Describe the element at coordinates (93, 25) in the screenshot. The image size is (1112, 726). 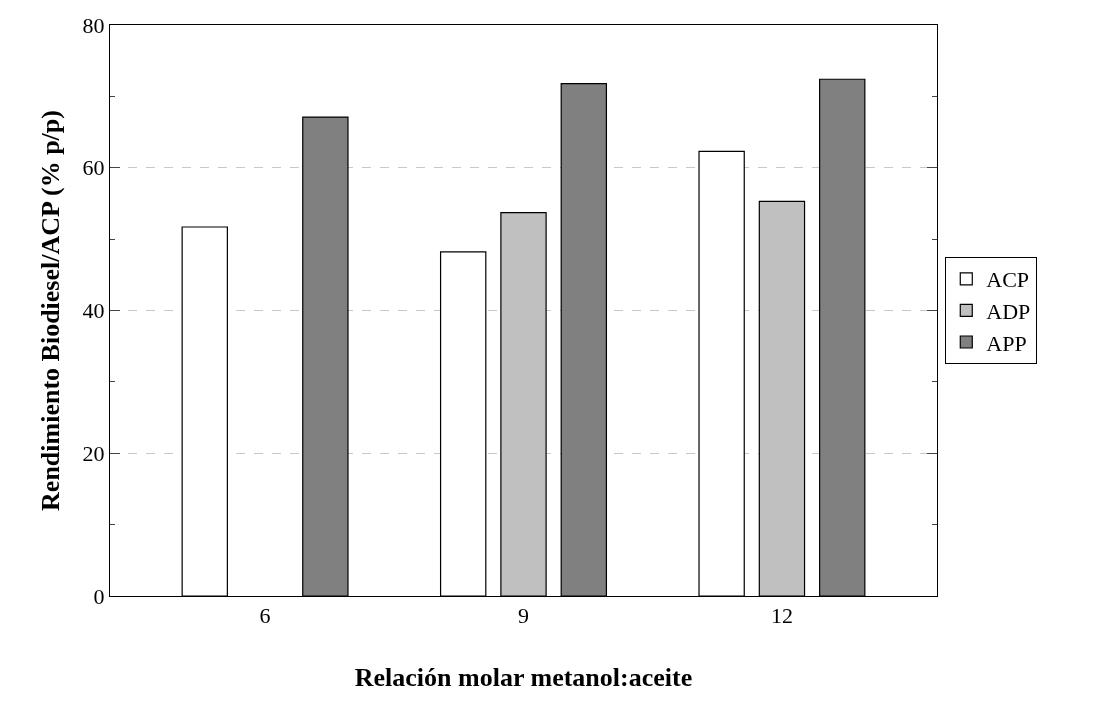
I see `y-tick-label: 80` at that location.